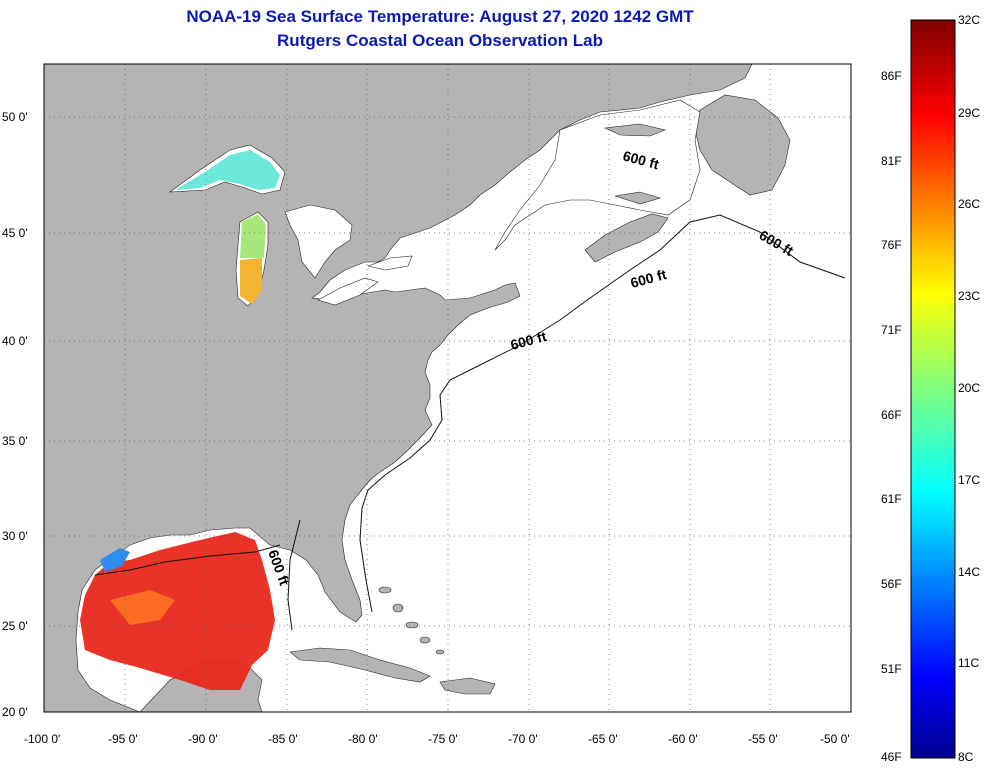 The image size is (984, 770). I want to click on lat-tick: 45 0', so click(15, 233).